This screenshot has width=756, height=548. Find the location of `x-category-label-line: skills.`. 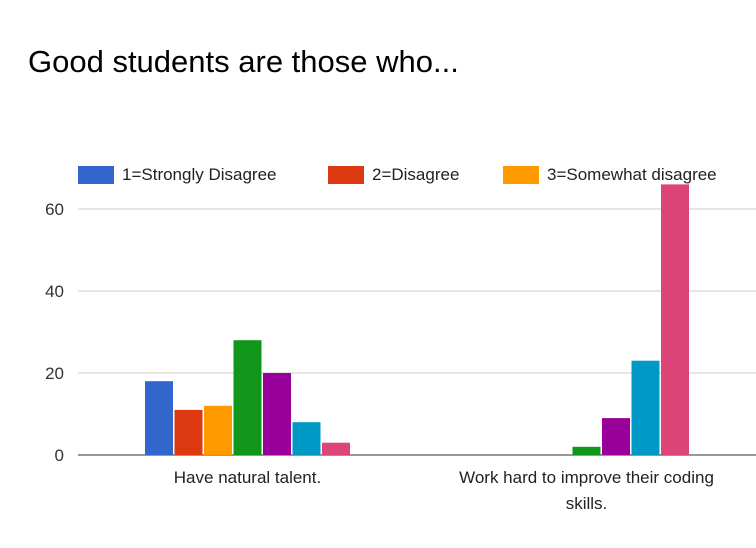

x-category-label-line: skills. is located at coordinates (587, 503).